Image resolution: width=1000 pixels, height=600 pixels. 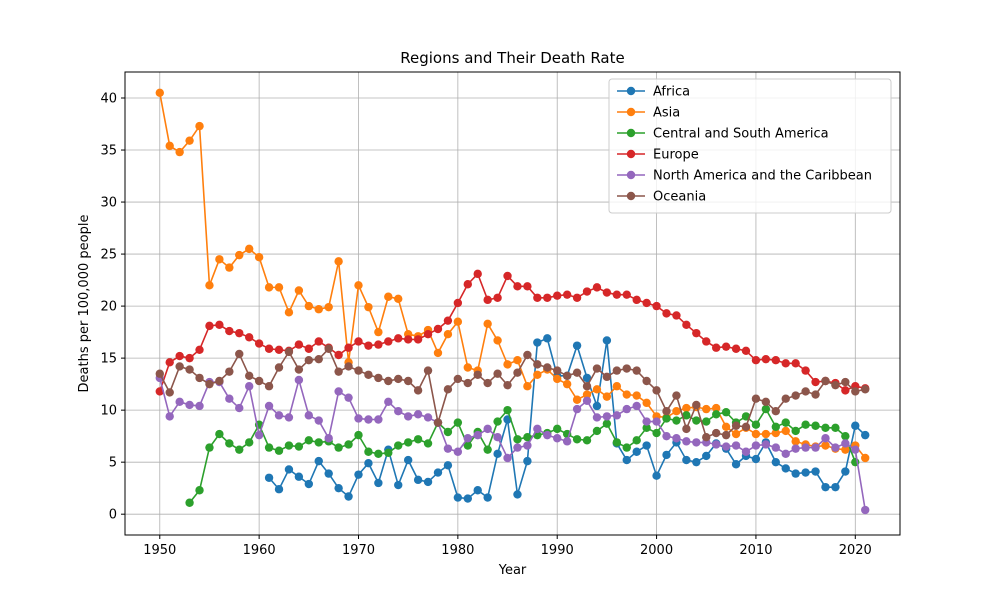 What do you see at coordinates (750, 146) in the screenshot?
I see `legend-frame` at bounding box center [750, 146].